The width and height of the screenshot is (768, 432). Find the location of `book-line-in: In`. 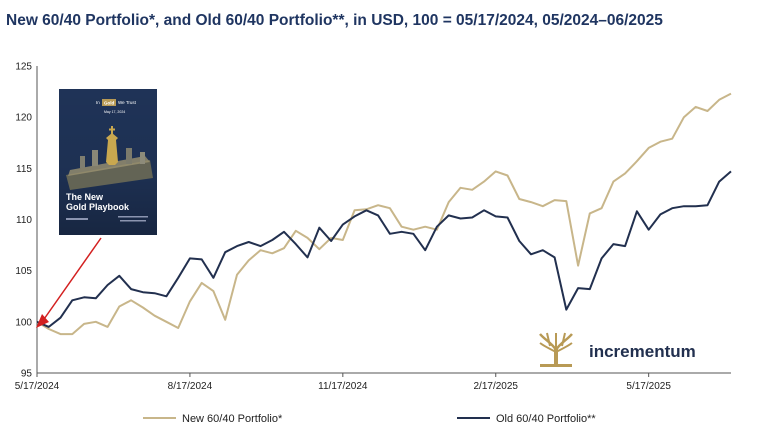

book-line-in: In is located at coordinates (98, 102).